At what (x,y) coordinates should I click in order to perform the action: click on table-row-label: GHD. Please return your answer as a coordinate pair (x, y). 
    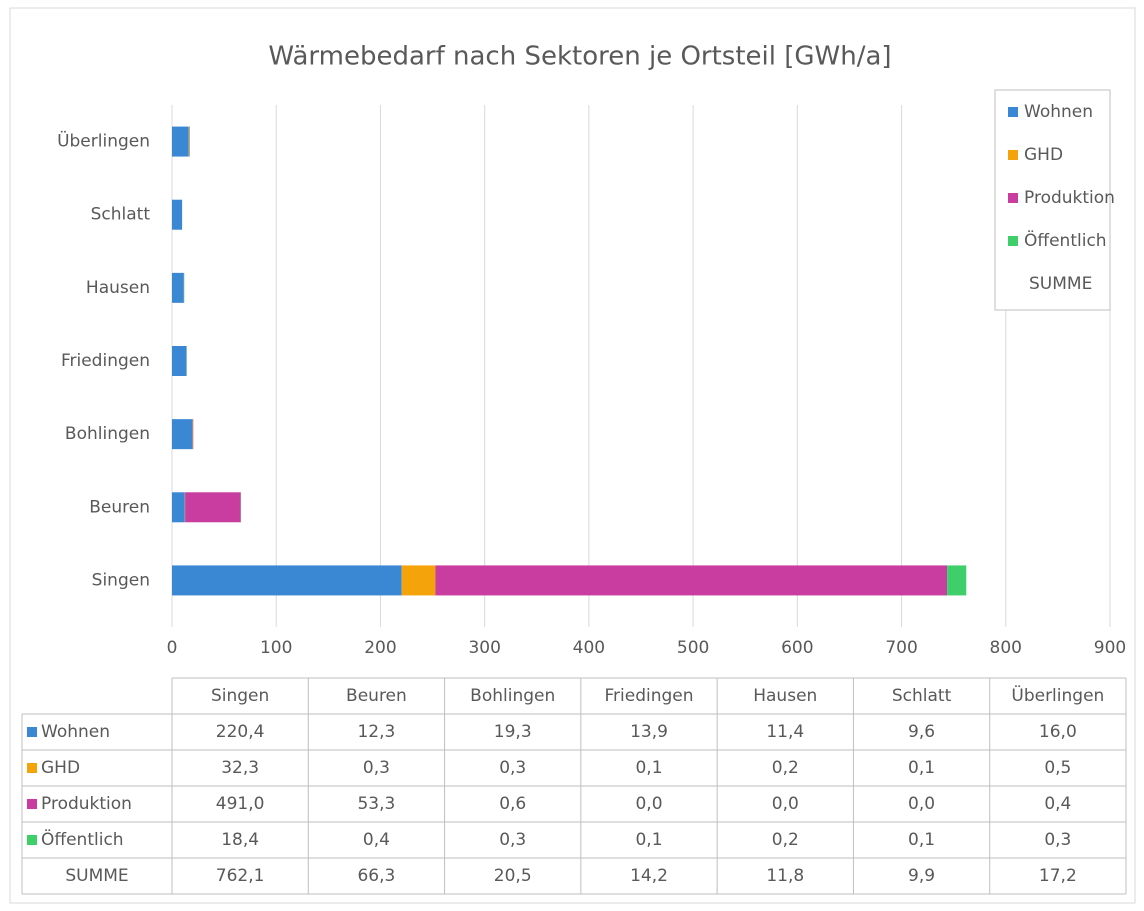
    Looking at the image, I should click on (60, 768).